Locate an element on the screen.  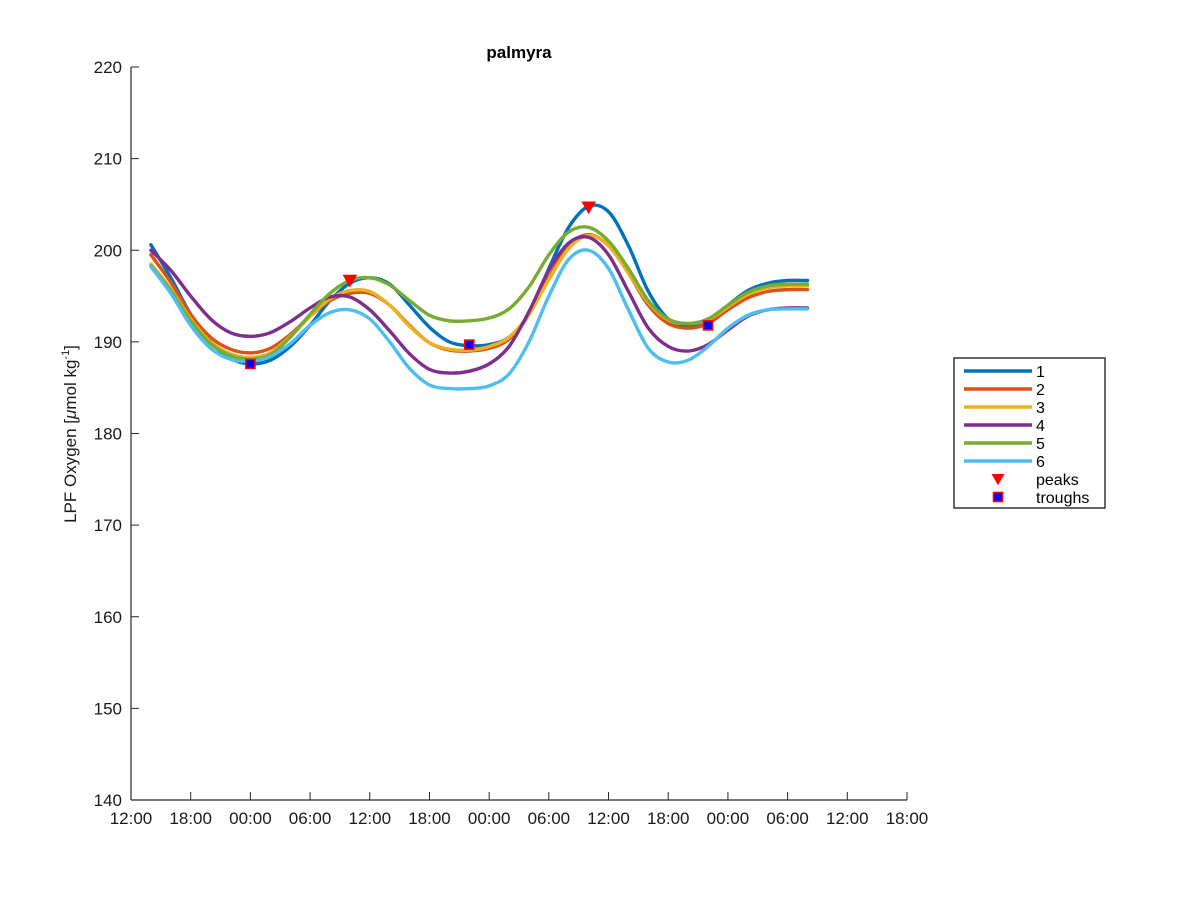
legend-label-1: 1 is located at coordinates (1040, 372).